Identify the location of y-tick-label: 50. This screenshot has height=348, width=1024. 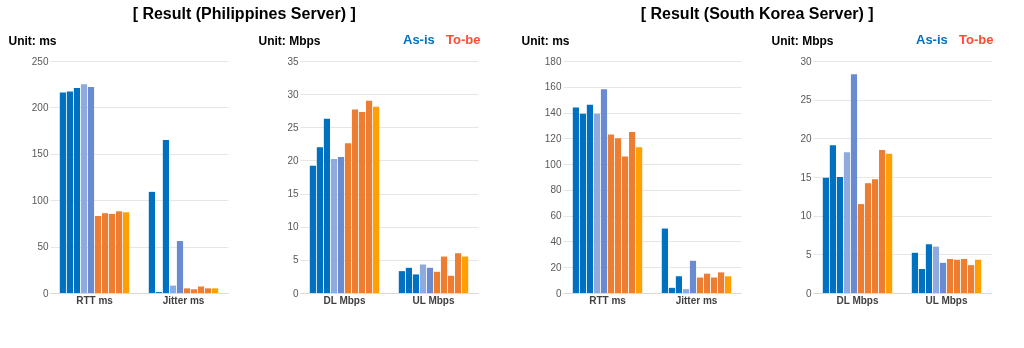
(43, 247).